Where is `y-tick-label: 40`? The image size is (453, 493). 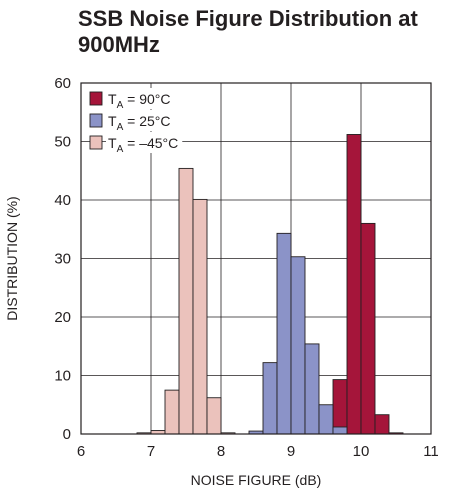 y-tick-label: 40 is located at coordinates (62, 200).